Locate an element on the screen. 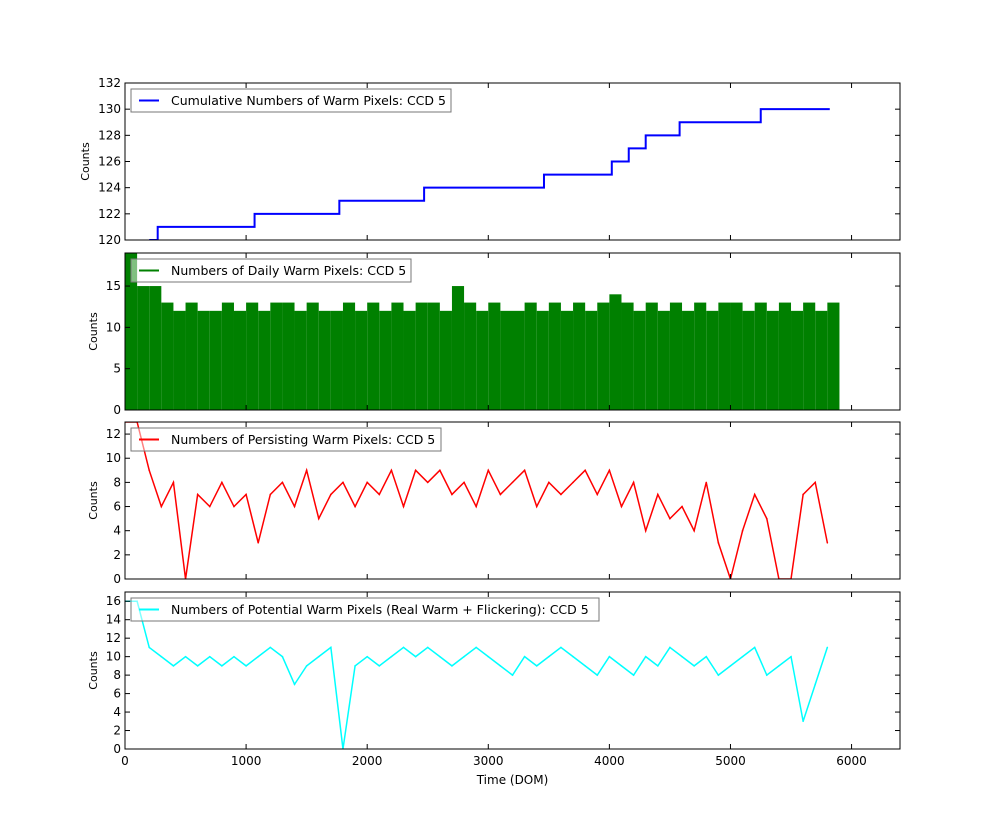  y-tick-label: 12 is located at coordinates (113, 638).